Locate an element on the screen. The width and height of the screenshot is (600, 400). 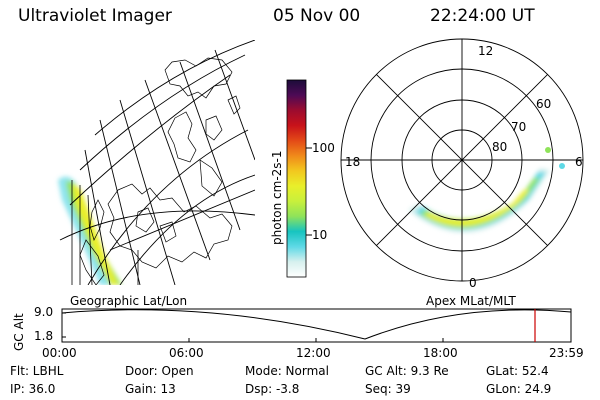
mlat-label-80: 80 is located at coordinates (500, 147).